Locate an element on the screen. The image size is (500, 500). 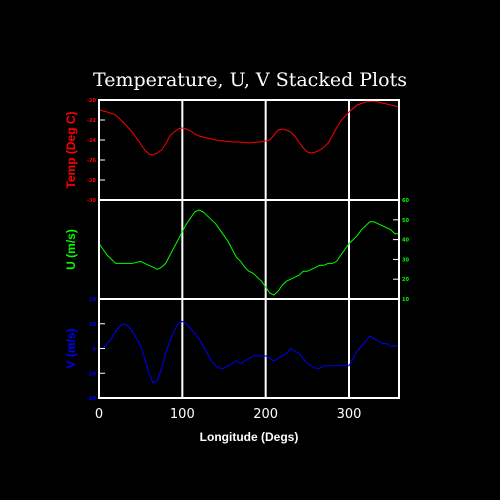
chart-title: Temperature, U, V Stacked Plots is located at coordinates (250, 80).